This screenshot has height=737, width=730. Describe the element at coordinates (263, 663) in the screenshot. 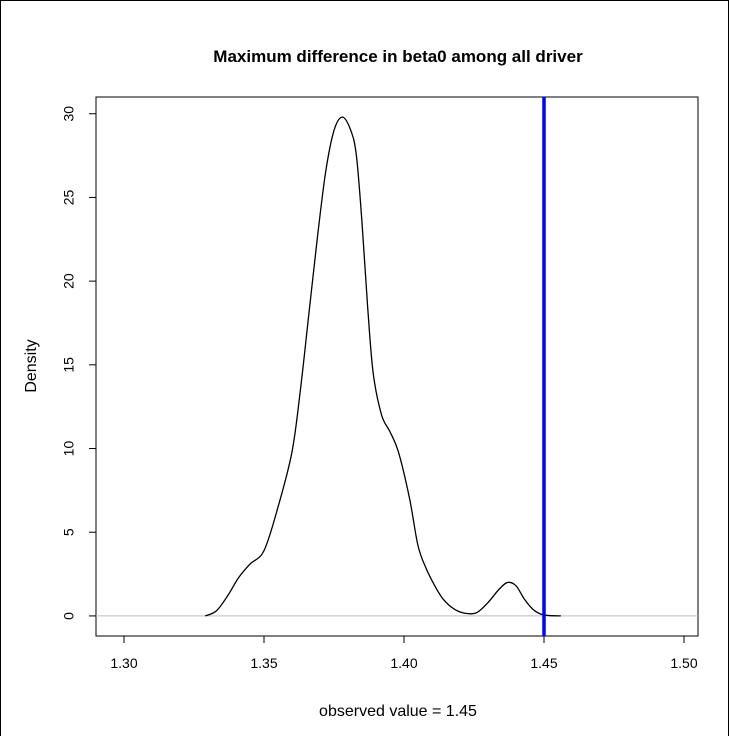

I see `x-tick-label: 1.35` at that location.